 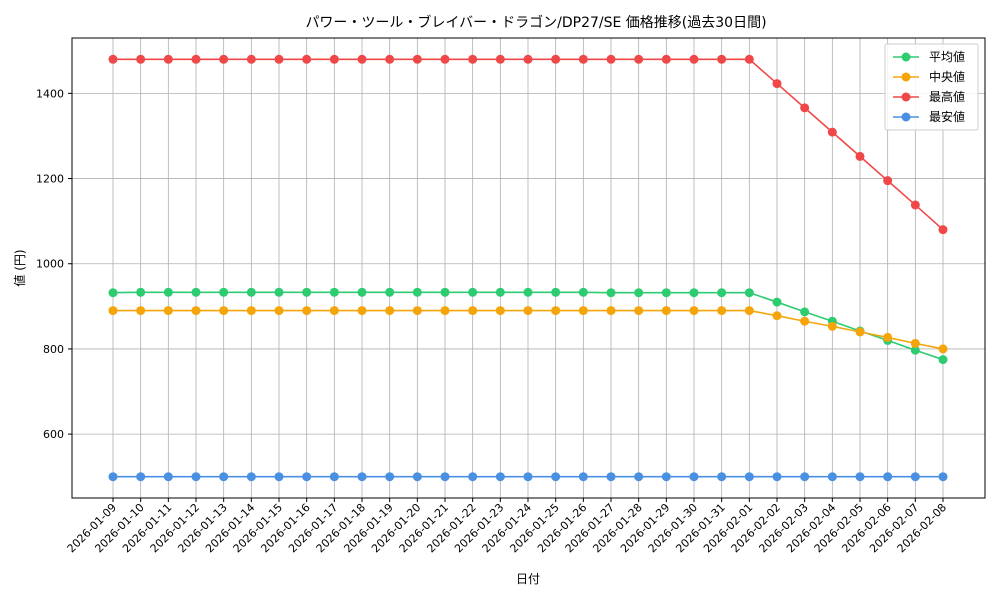 I want to click on legend-label: 平均値, so click(x=947, y=56).